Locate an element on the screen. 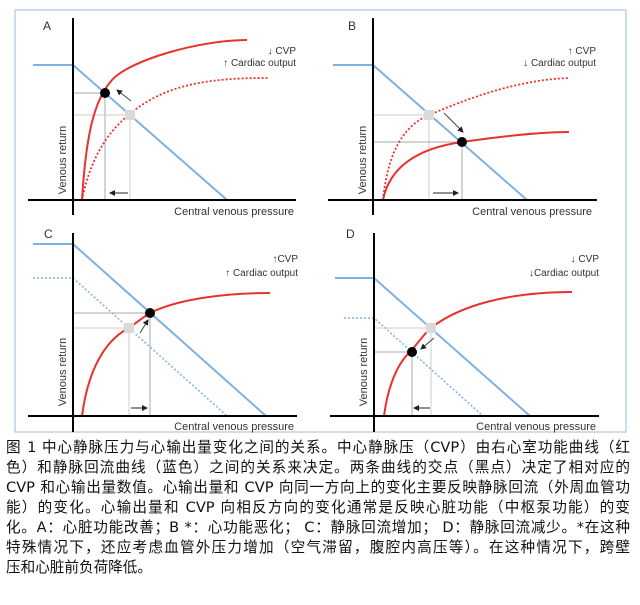 The width and height of the screenshot is (640, 605). change-label: ↓Cardiac output is located at coordinates (564, 273).